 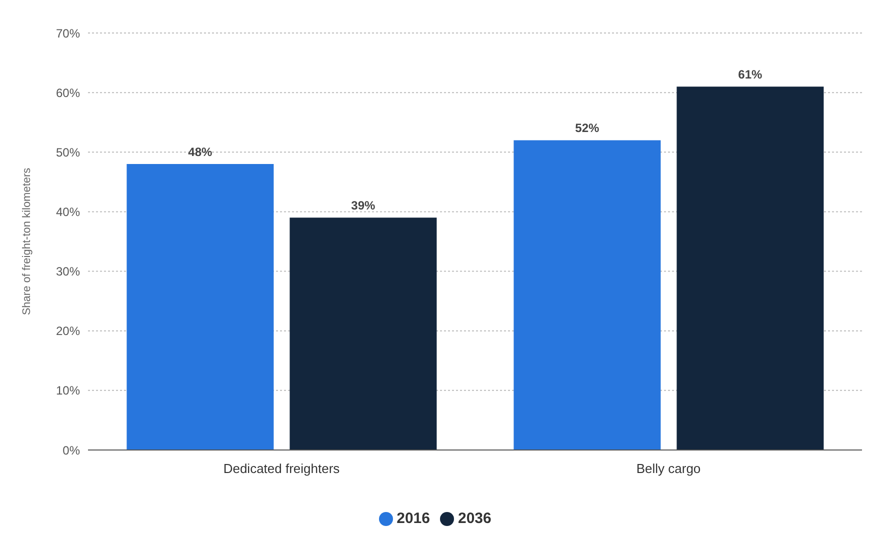 What do you see at coordinates (71, 450) in the screenshot?
I see `y-tick-label: 0%` at bounding box center [71, 450].